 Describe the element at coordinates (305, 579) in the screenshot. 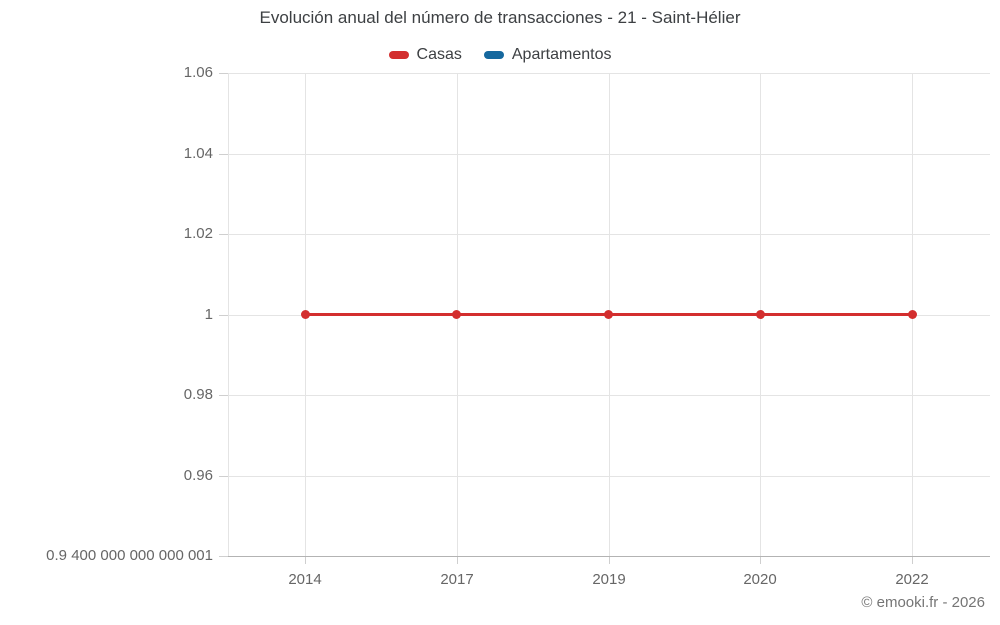

I see `x-axis-label: 2014` at that location.